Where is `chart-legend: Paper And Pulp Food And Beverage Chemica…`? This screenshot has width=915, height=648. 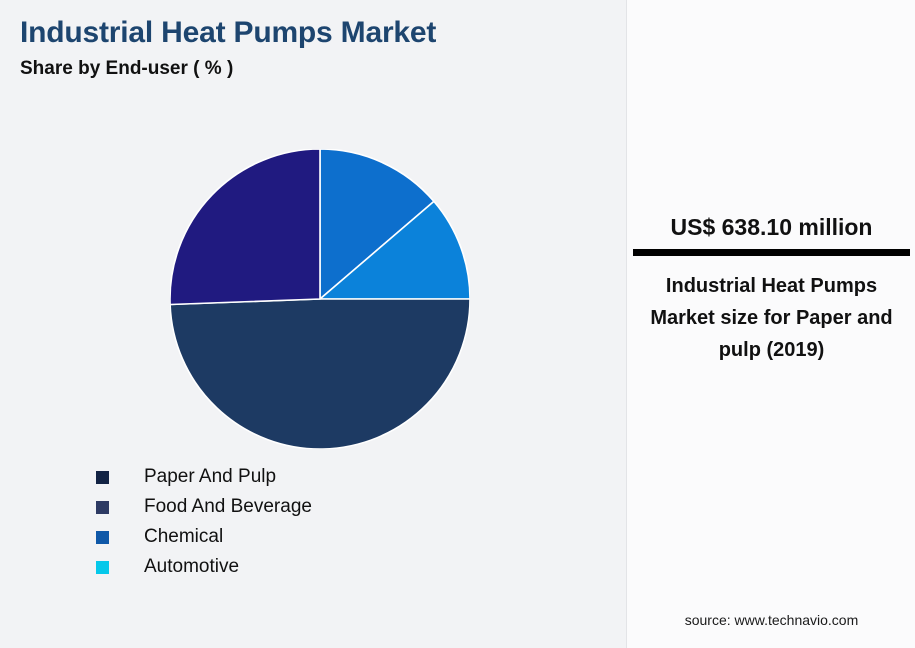
chart-legend: Paper And Pulp Food And Beverage Chemica… is located at coordinates (311, 522).